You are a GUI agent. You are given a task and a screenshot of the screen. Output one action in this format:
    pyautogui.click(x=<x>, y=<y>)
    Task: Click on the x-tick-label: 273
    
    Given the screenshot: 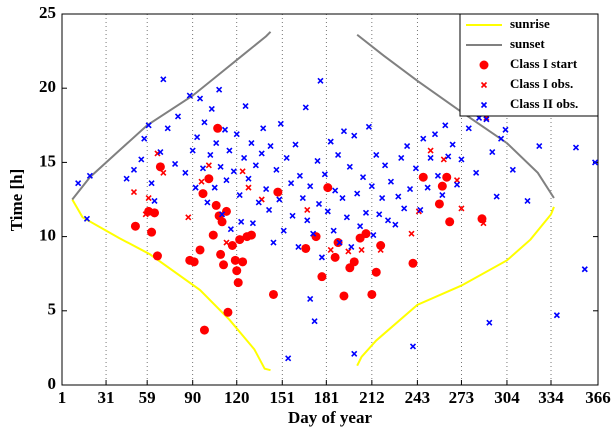 What is the action you would take?
    pyautogui.click(x=462, y=397)
    